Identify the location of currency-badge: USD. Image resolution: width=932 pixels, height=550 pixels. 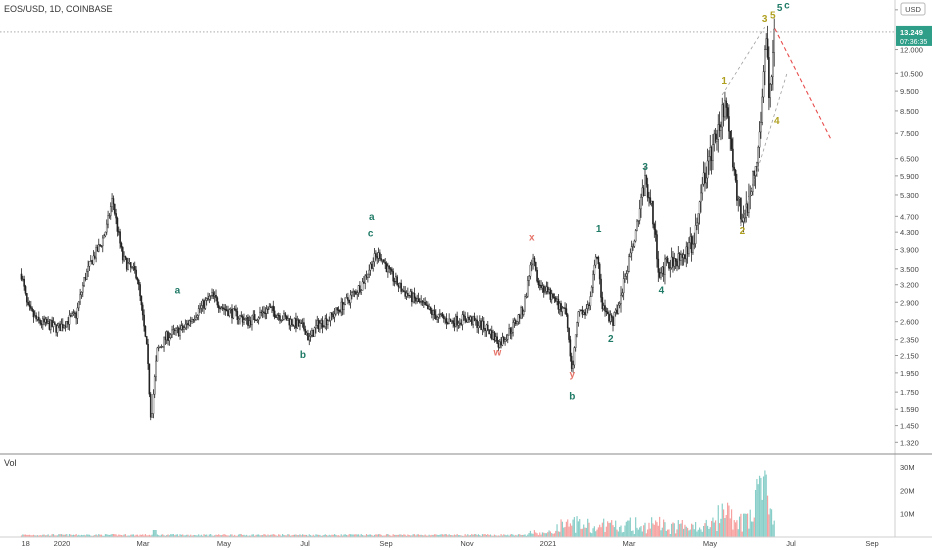
(913, 9).